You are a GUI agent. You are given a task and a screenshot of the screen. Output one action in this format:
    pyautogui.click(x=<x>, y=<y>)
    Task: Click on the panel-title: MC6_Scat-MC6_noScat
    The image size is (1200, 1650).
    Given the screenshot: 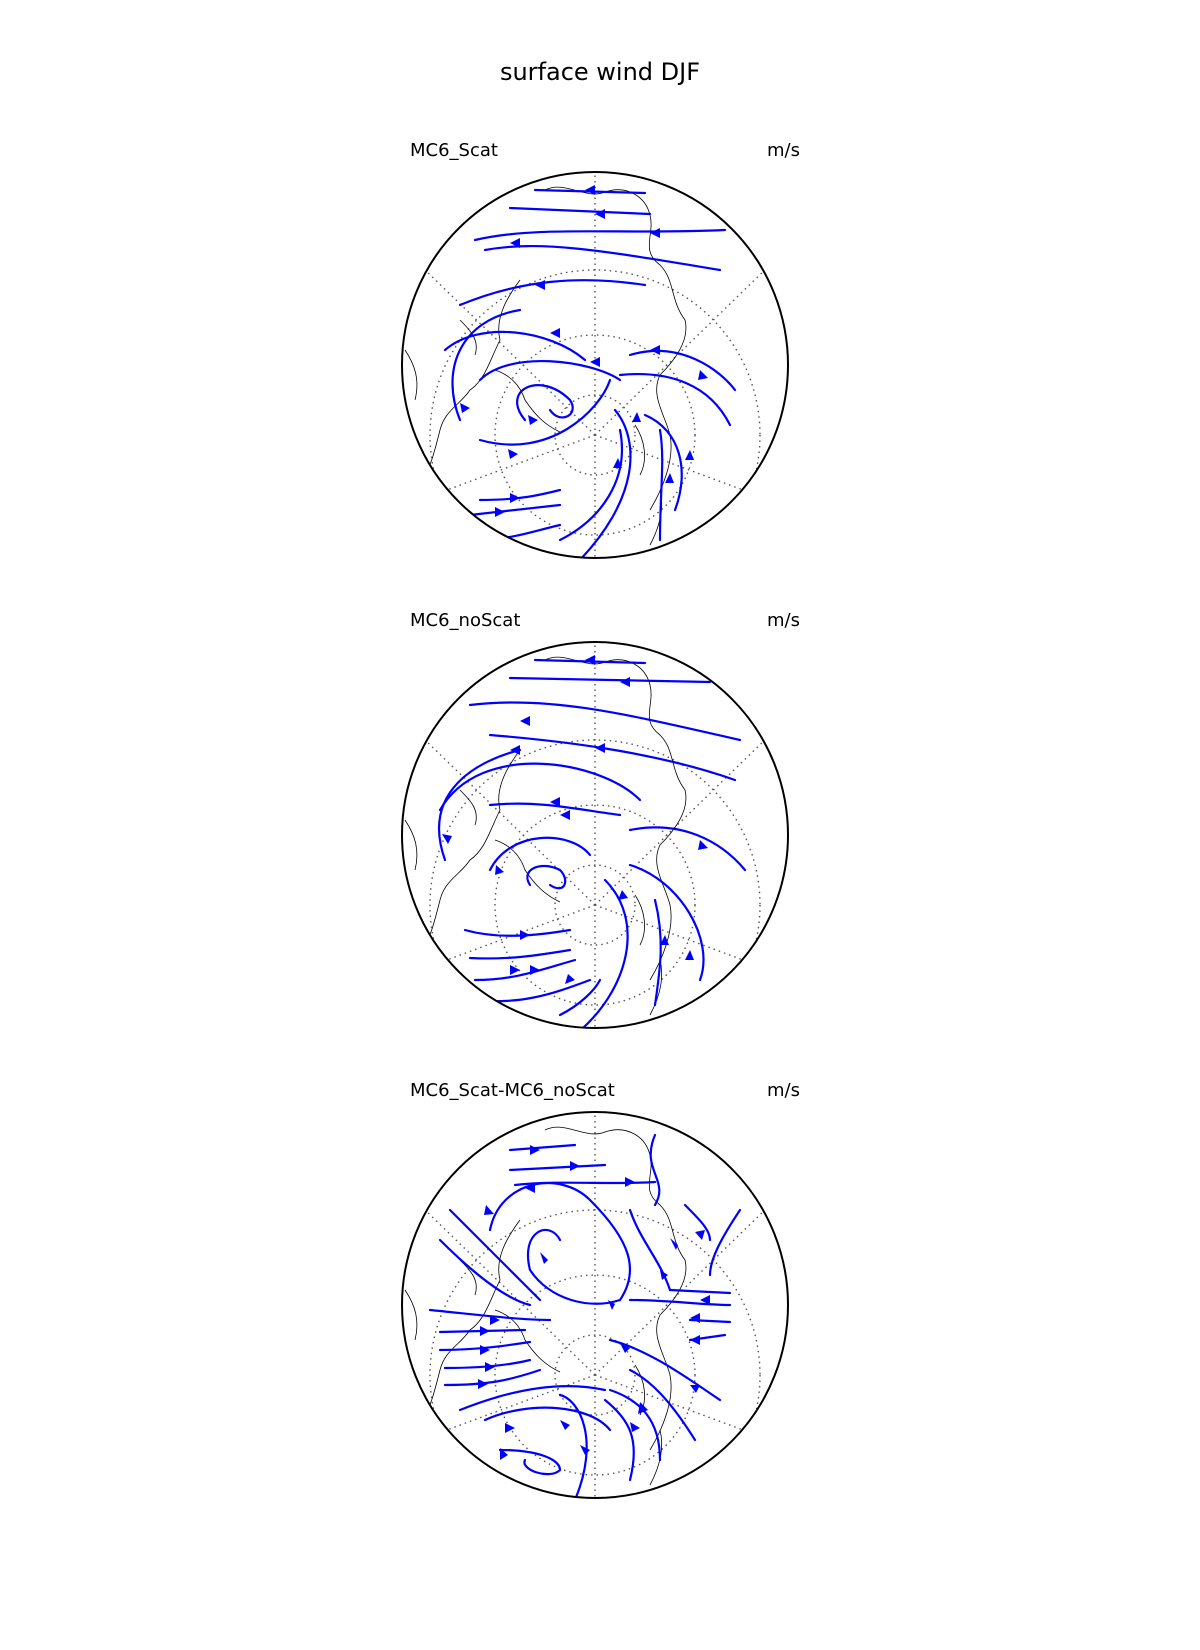 What is the action you would take?
    pyautogui.click(x=512, y=1090)
    